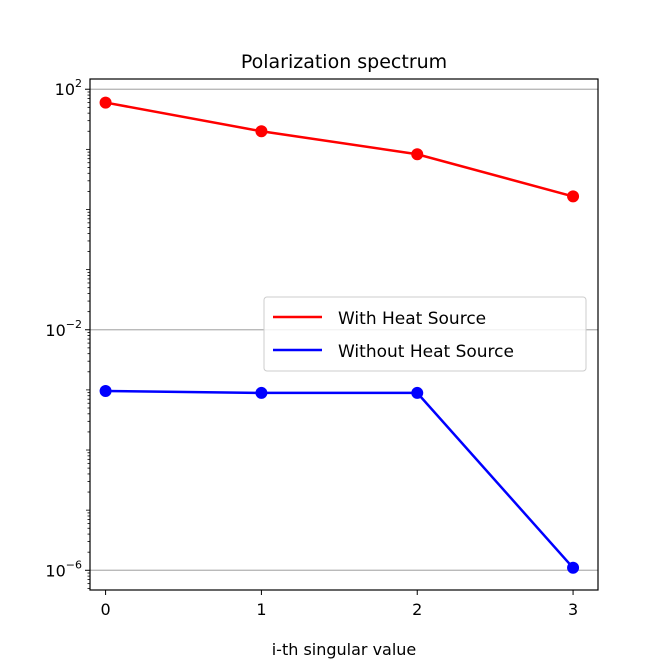  What do you see at coordinates (344, 649) in the screenshot?
I see `x-axis-label: i-th singular value` at bounding box center [344, 649].